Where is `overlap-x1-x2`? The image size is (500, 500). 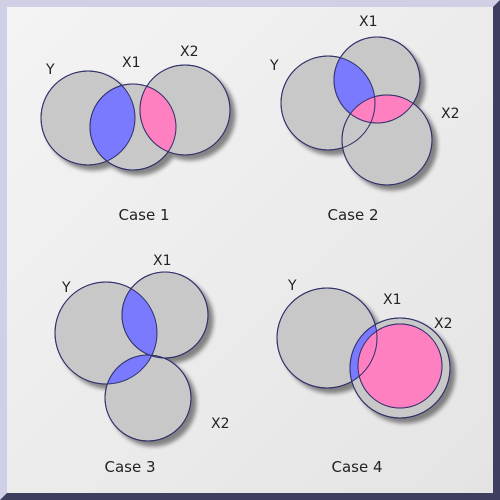
overlap-x1-x2 is located at coordinates (400, 366).